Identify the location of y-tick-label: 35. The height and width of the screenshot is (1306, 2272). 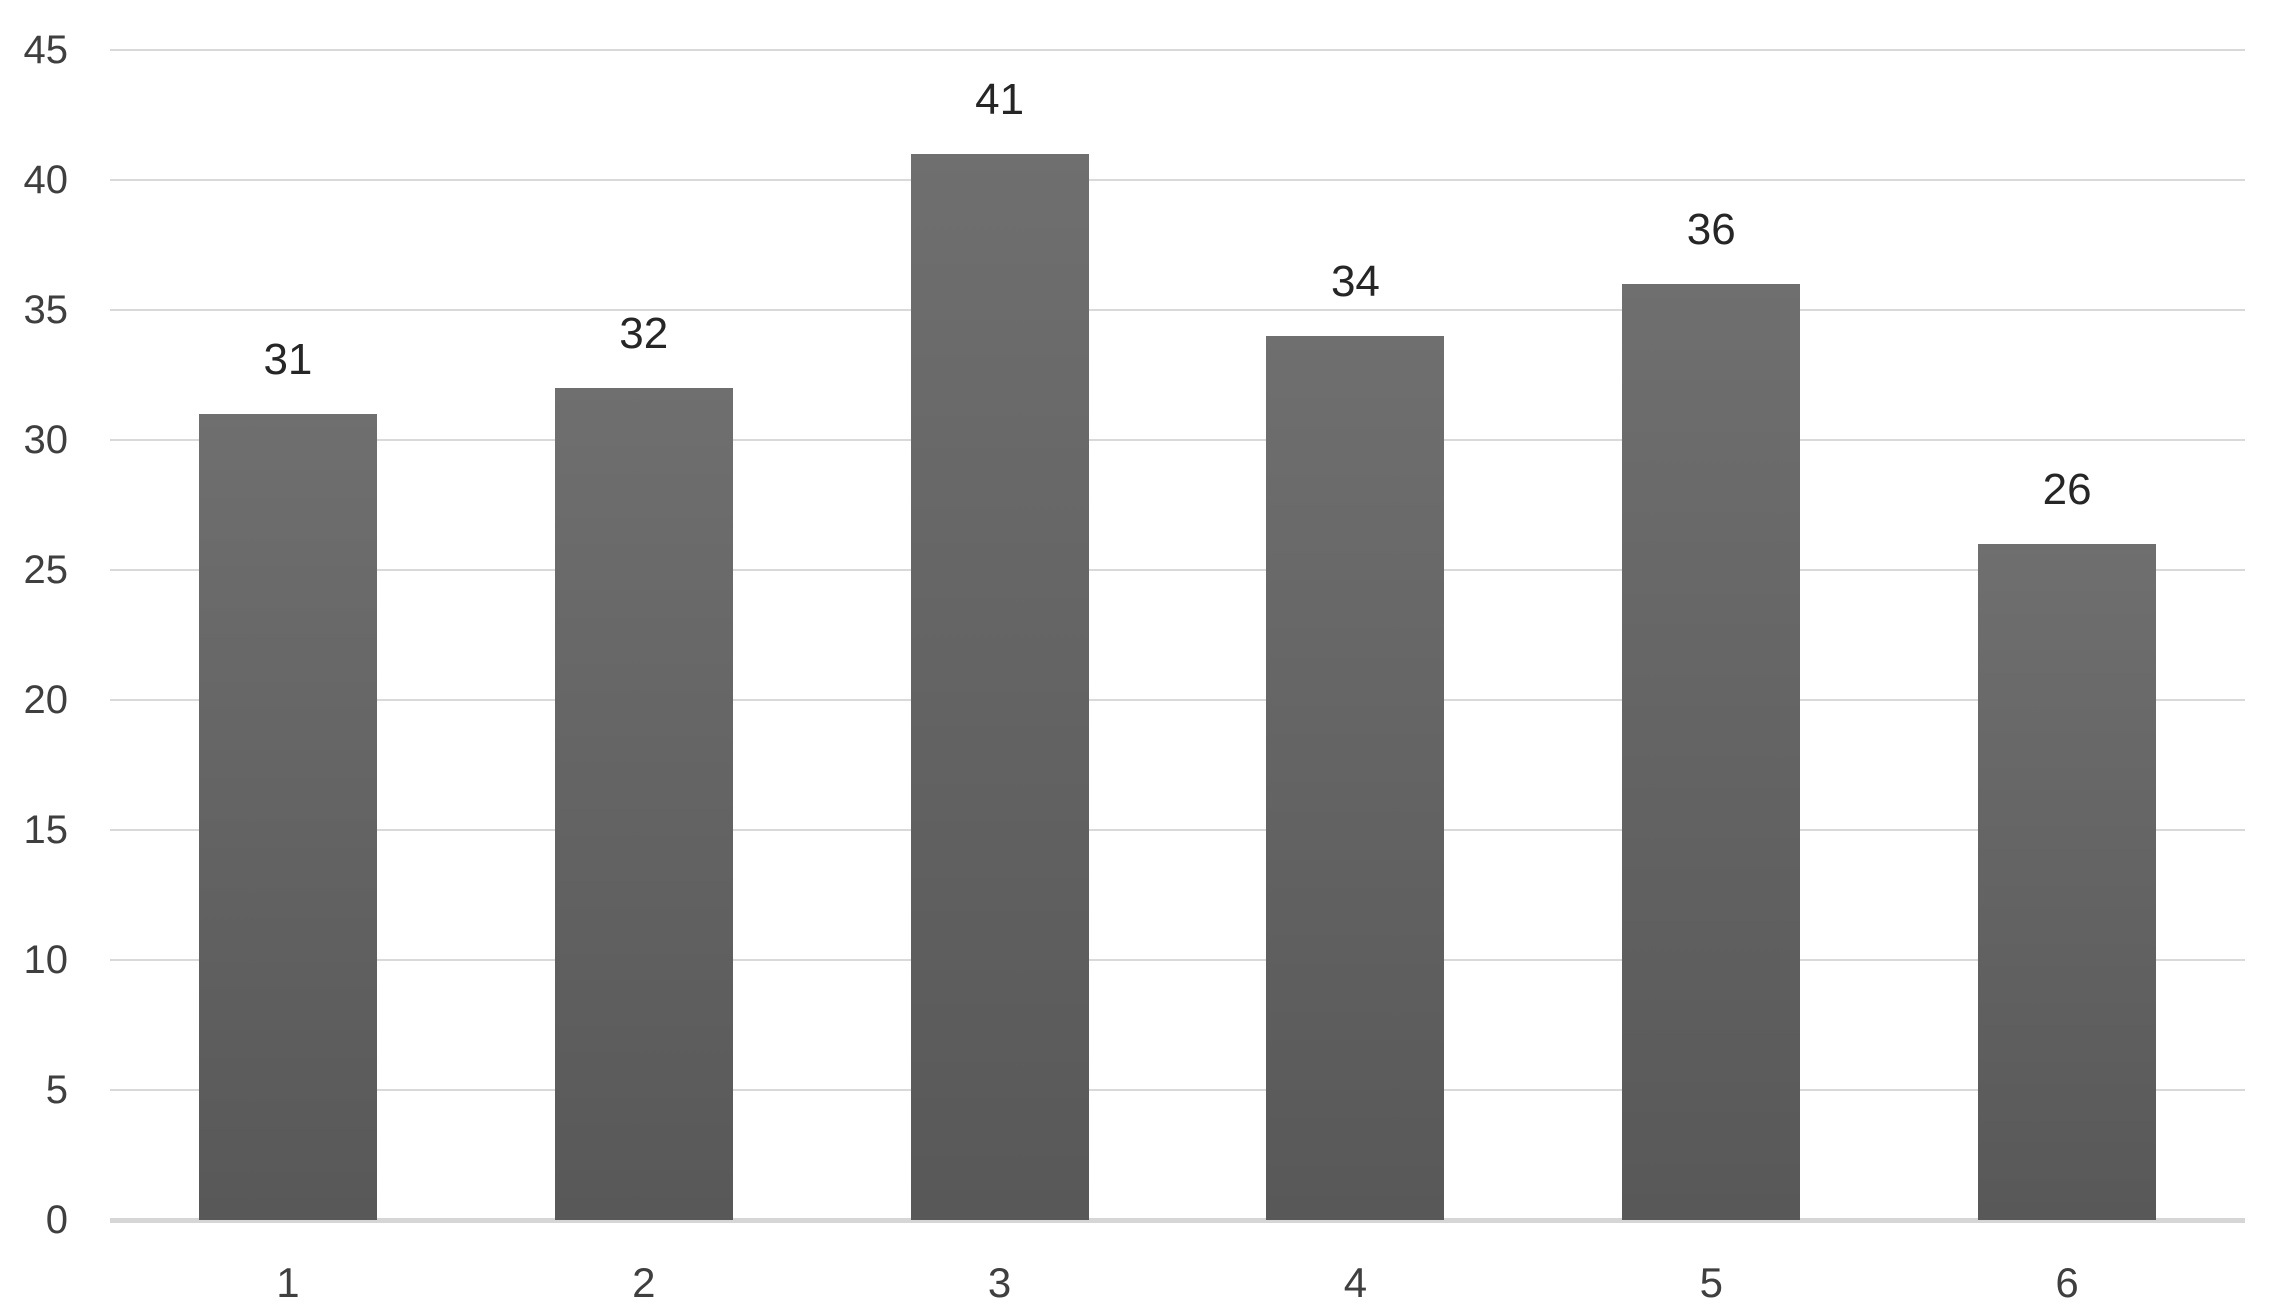
(46, 310).